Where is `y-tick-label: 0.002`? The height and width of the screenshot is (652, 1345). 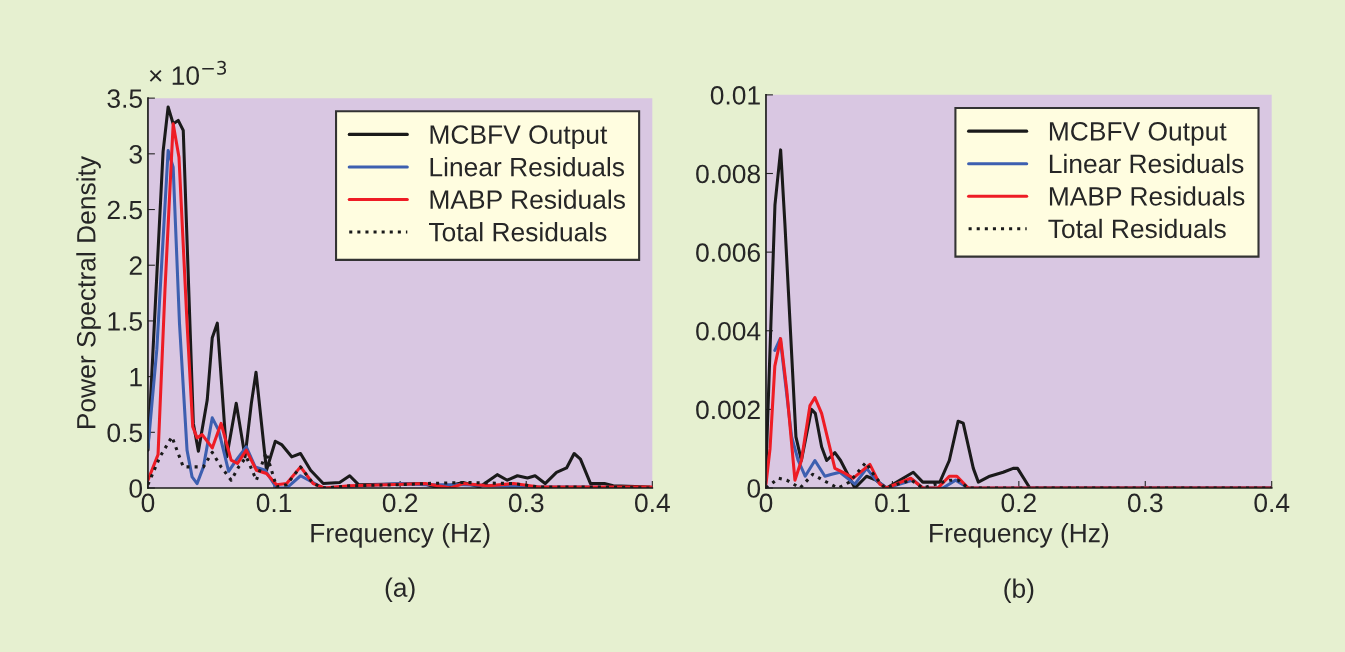
y-tick-label: 0.002 is located at coordinates (728, 410).